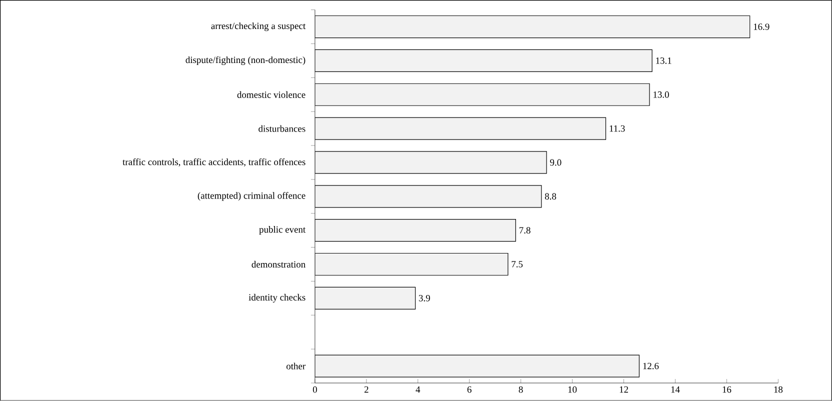 This screenshot has width=832, height=401. What do you see at coordinates (624, 389) in the screenshot?
I see `x-tick-label: 12` at bounding box center [624, 389].